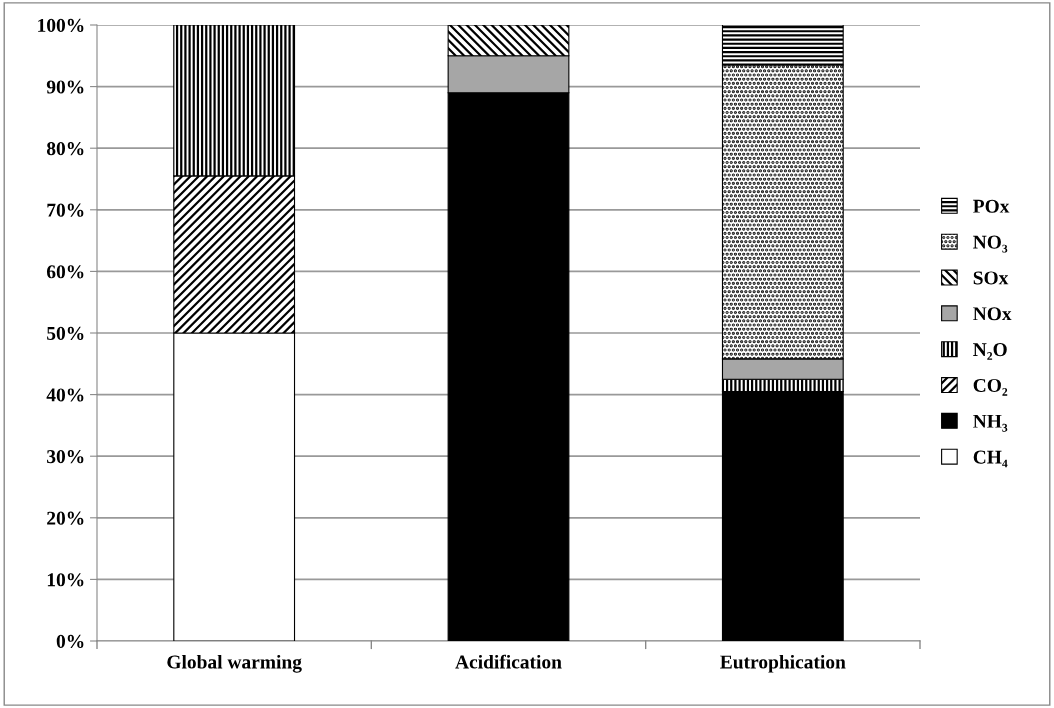 The image size is (1054, 708). What do you see at coordinates (508, 661) in the screenshot?
I see `x-tick-label: Acidification` at bounding box center [508, 661].